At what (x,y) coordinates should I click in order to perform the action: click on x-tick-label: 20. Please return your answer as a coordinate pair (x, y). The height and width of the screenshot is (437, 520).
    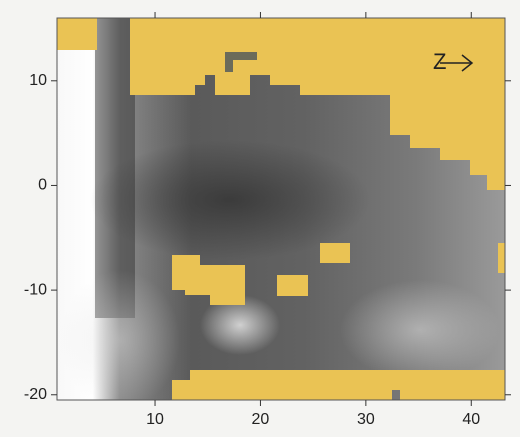
    Looking at the image, I should click on (261, 419).